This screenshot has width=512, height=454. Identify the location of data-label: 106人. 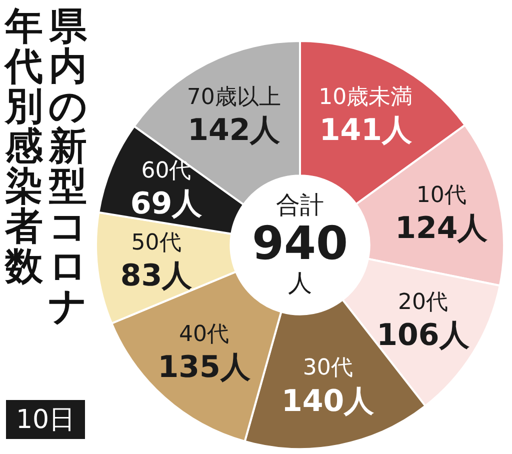
(423, 336).